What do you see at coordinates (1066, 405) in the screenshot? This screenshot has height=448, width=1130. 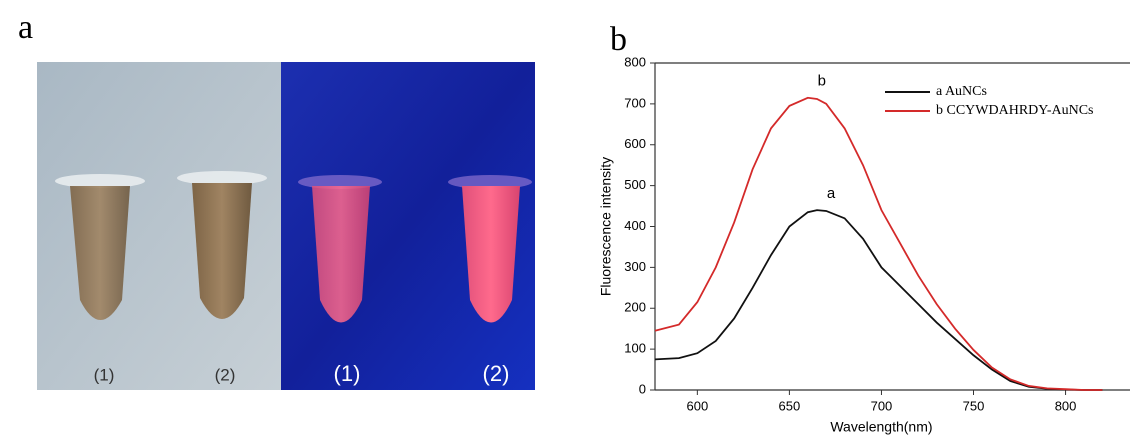 I see `x-tick-label: 800` at bounding box center [1066, 405].